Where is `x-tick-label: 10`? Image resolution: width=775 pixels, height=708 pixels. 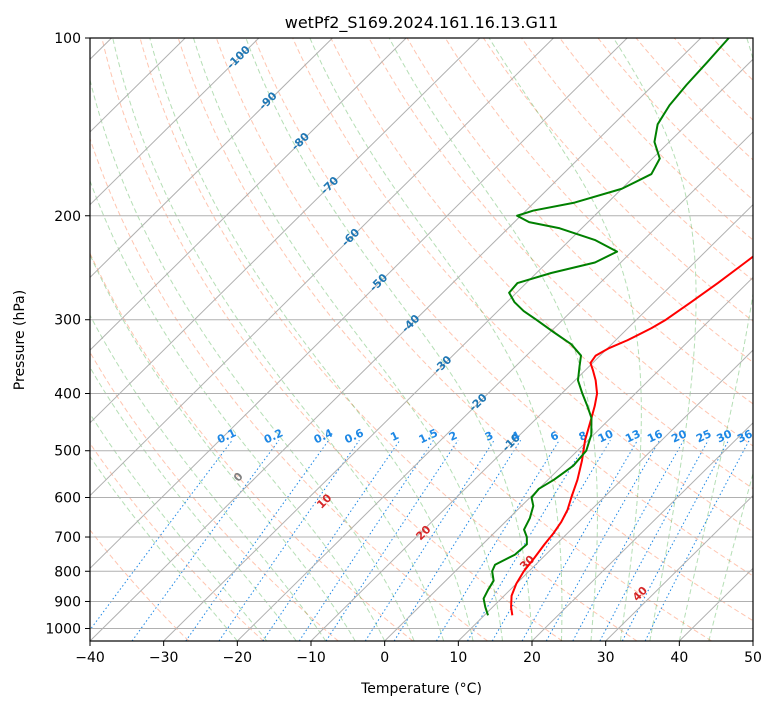 x-tick-label: 10 is located at coordinates (458, 658).